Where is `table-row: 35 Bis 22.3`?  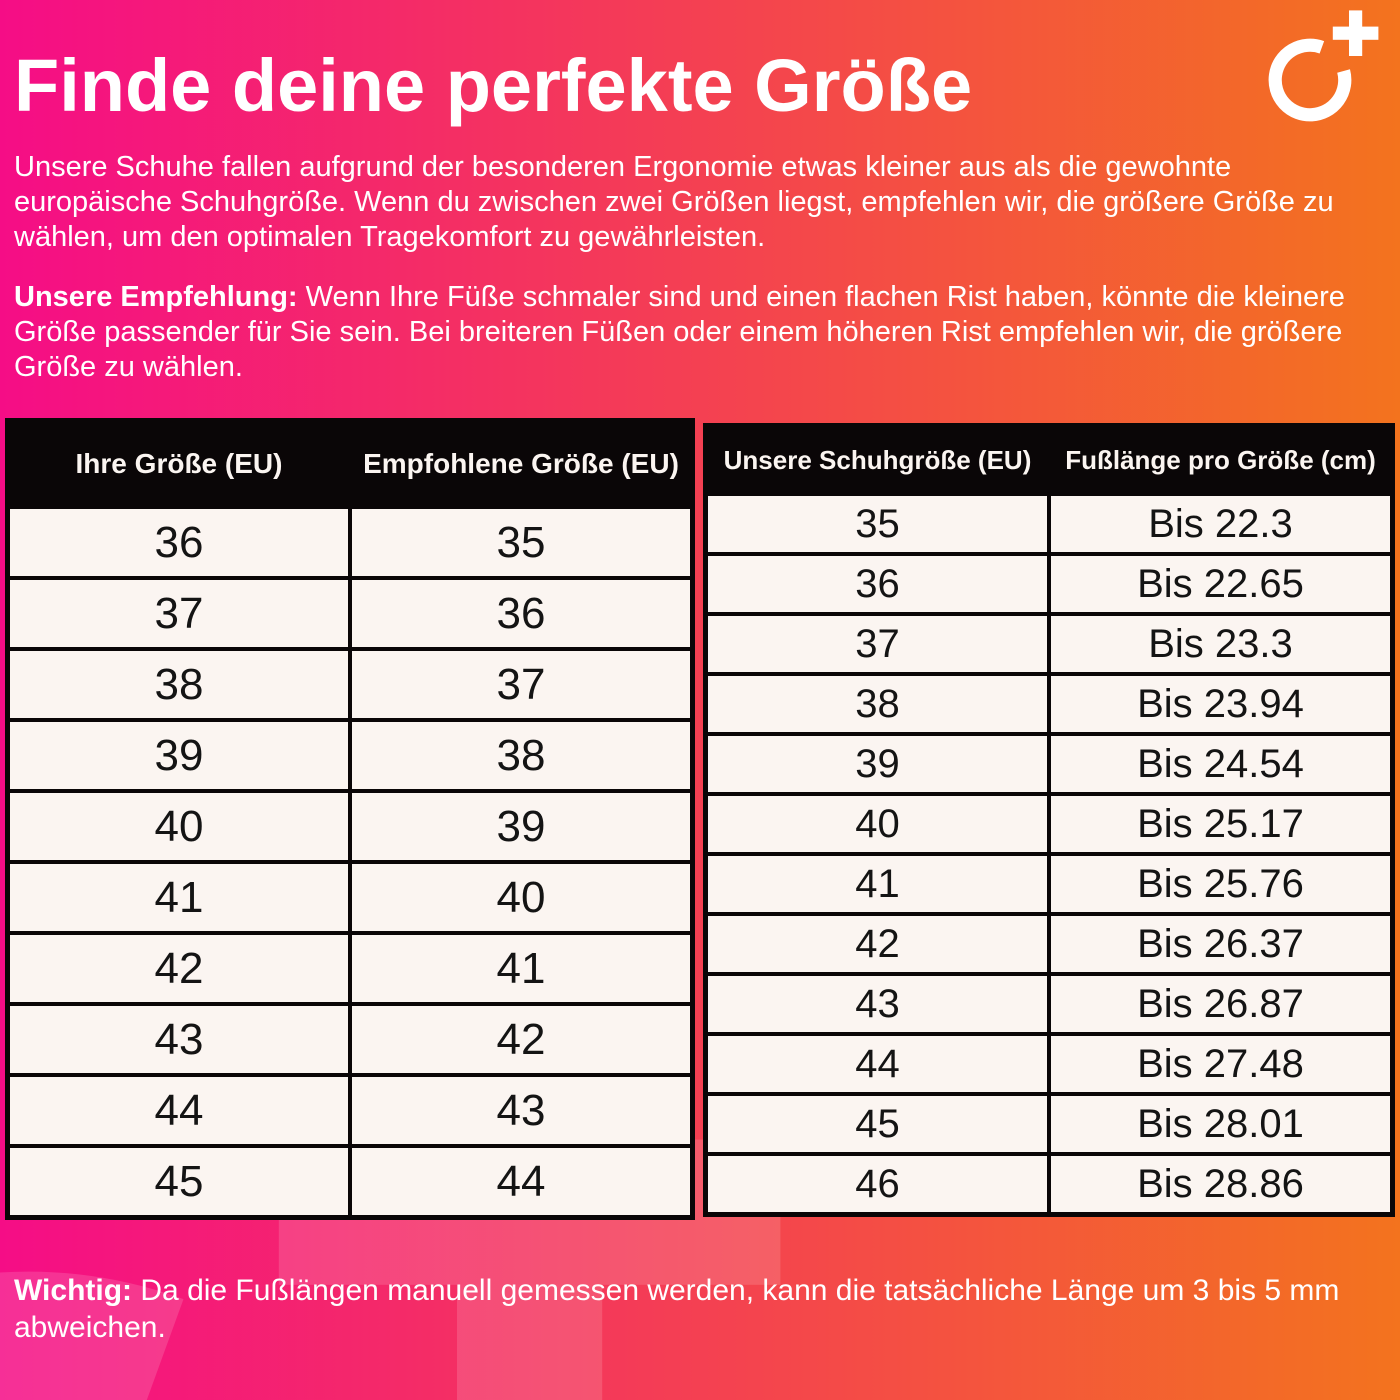 table-row: 35 Bis 22.3 is located at coordinates (1049, 524).